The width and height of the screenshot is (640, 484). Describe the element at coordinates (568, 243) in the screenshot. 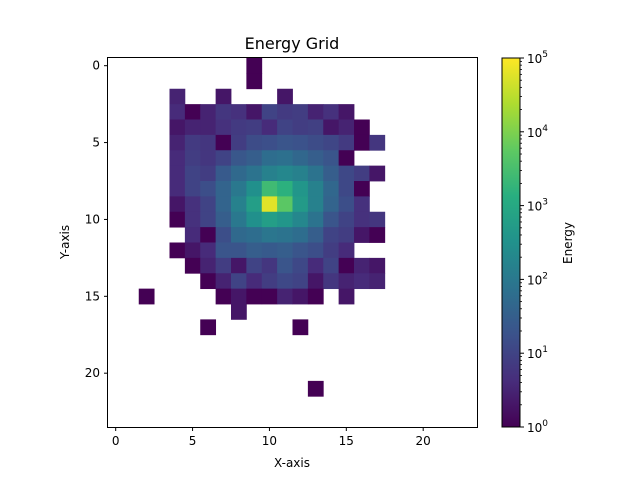

I see `colorbar-label: Energy` at that location.